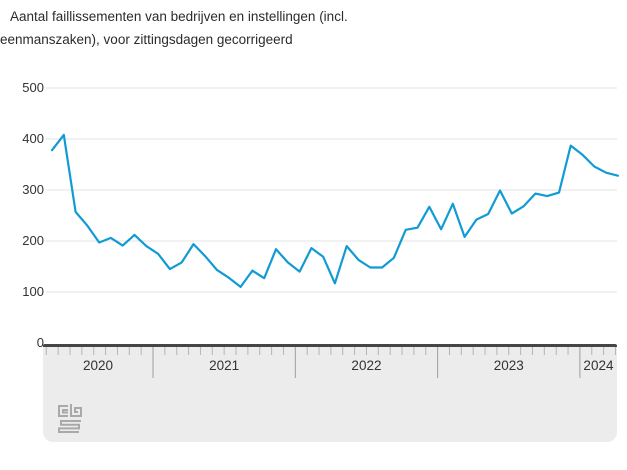  I want to click on y-axis-label: 0, so click(40, 342).